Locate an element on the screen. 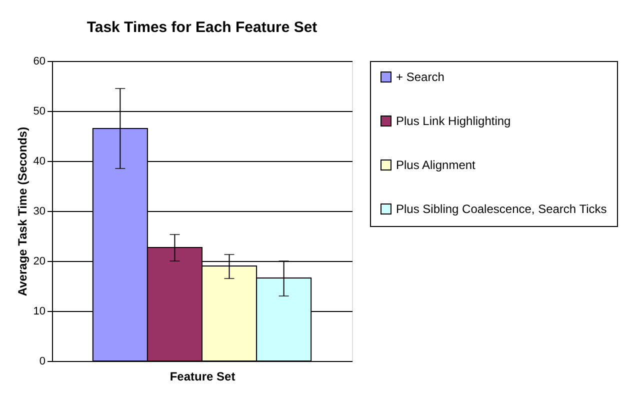 The image size is (642, 419). legend-label: Plus Link Highlighting is located at coordinates (453, 121).